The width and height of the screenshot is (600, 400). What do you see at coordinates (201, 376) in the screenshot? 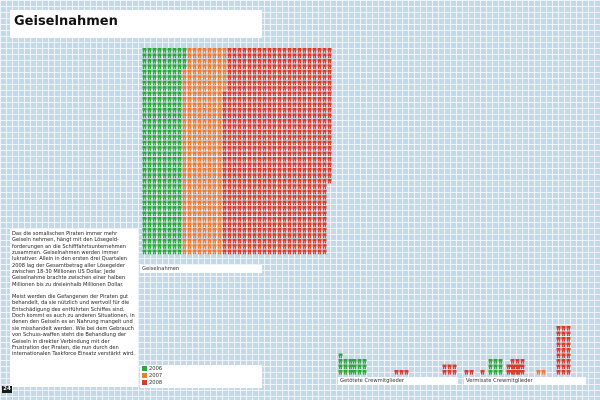
I see `legend: 2006 2007 2008` at bounding box center [201, 376].